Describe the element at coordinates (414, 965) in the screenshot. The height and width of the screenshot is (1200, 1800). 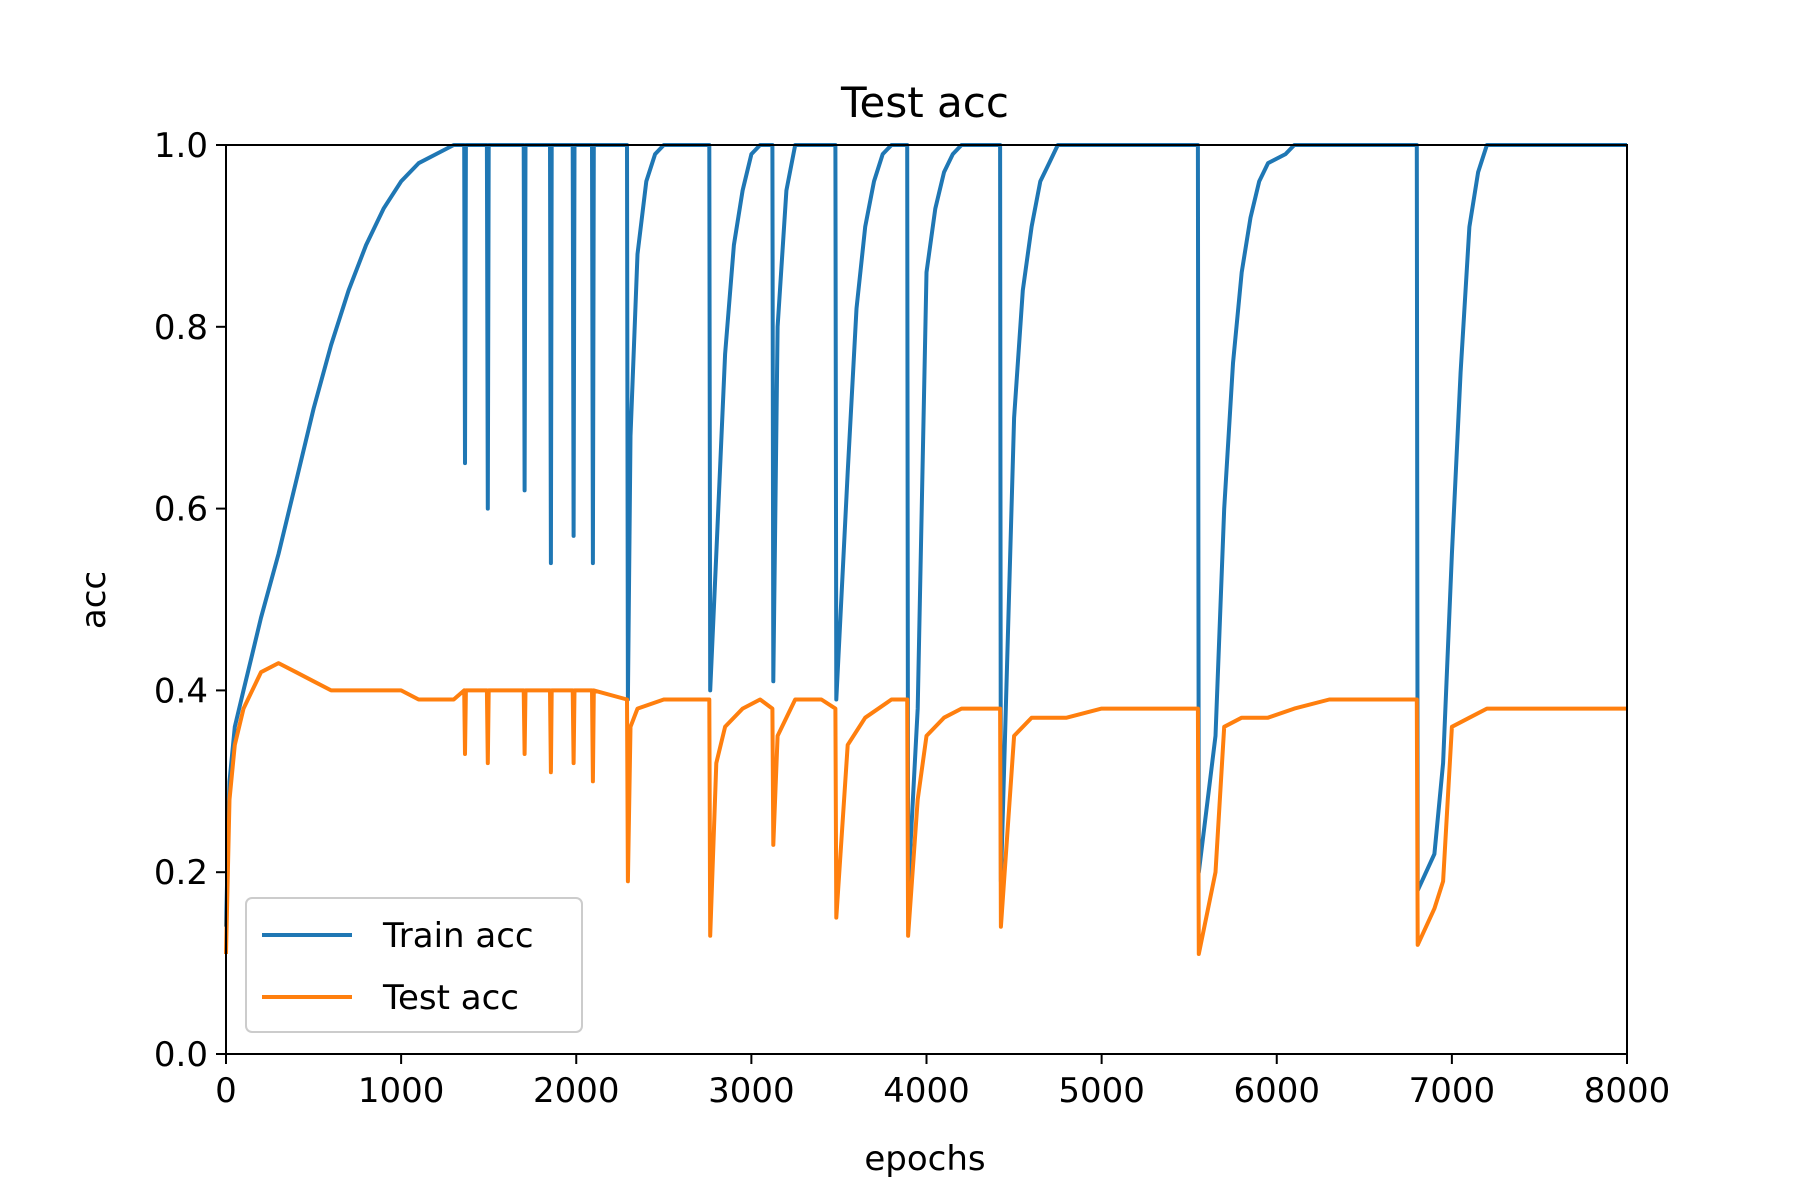
I see `legend: Train acc Test acc` at that location.